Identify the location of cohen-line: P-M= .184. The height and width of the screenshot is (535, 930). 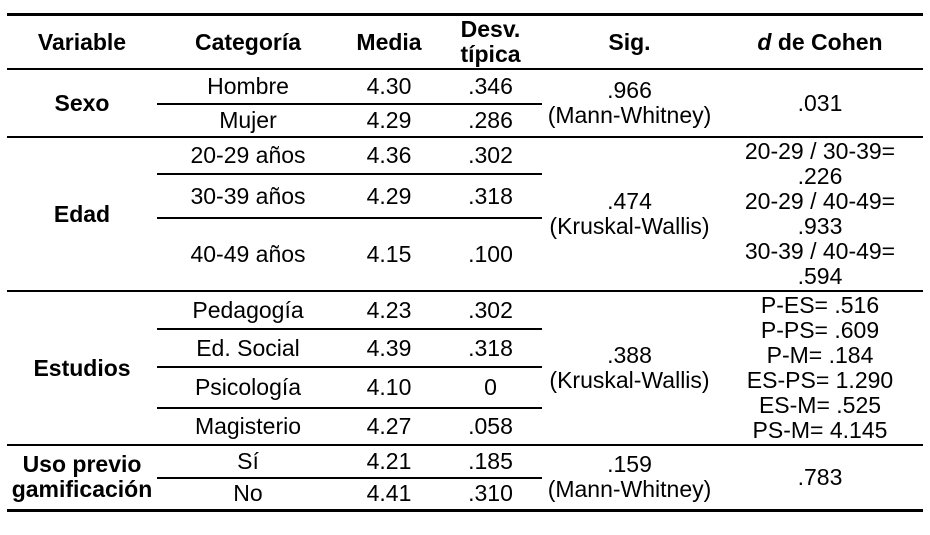
(820, 355).